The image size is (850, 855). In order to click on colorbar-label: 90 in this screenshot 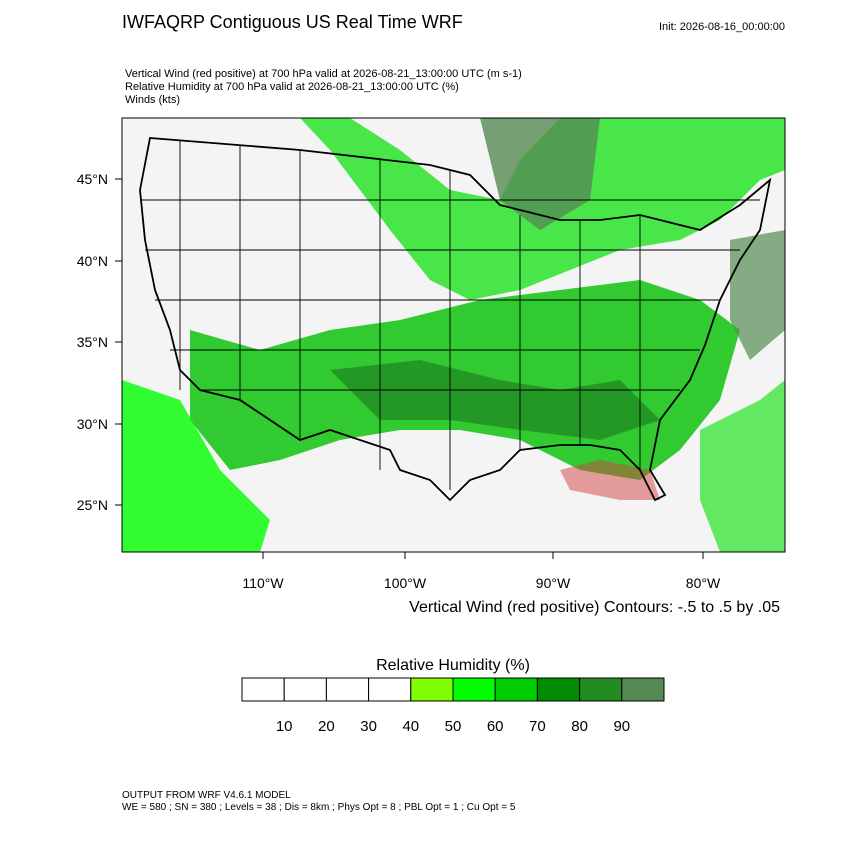, I will do `click(621, 726)`.